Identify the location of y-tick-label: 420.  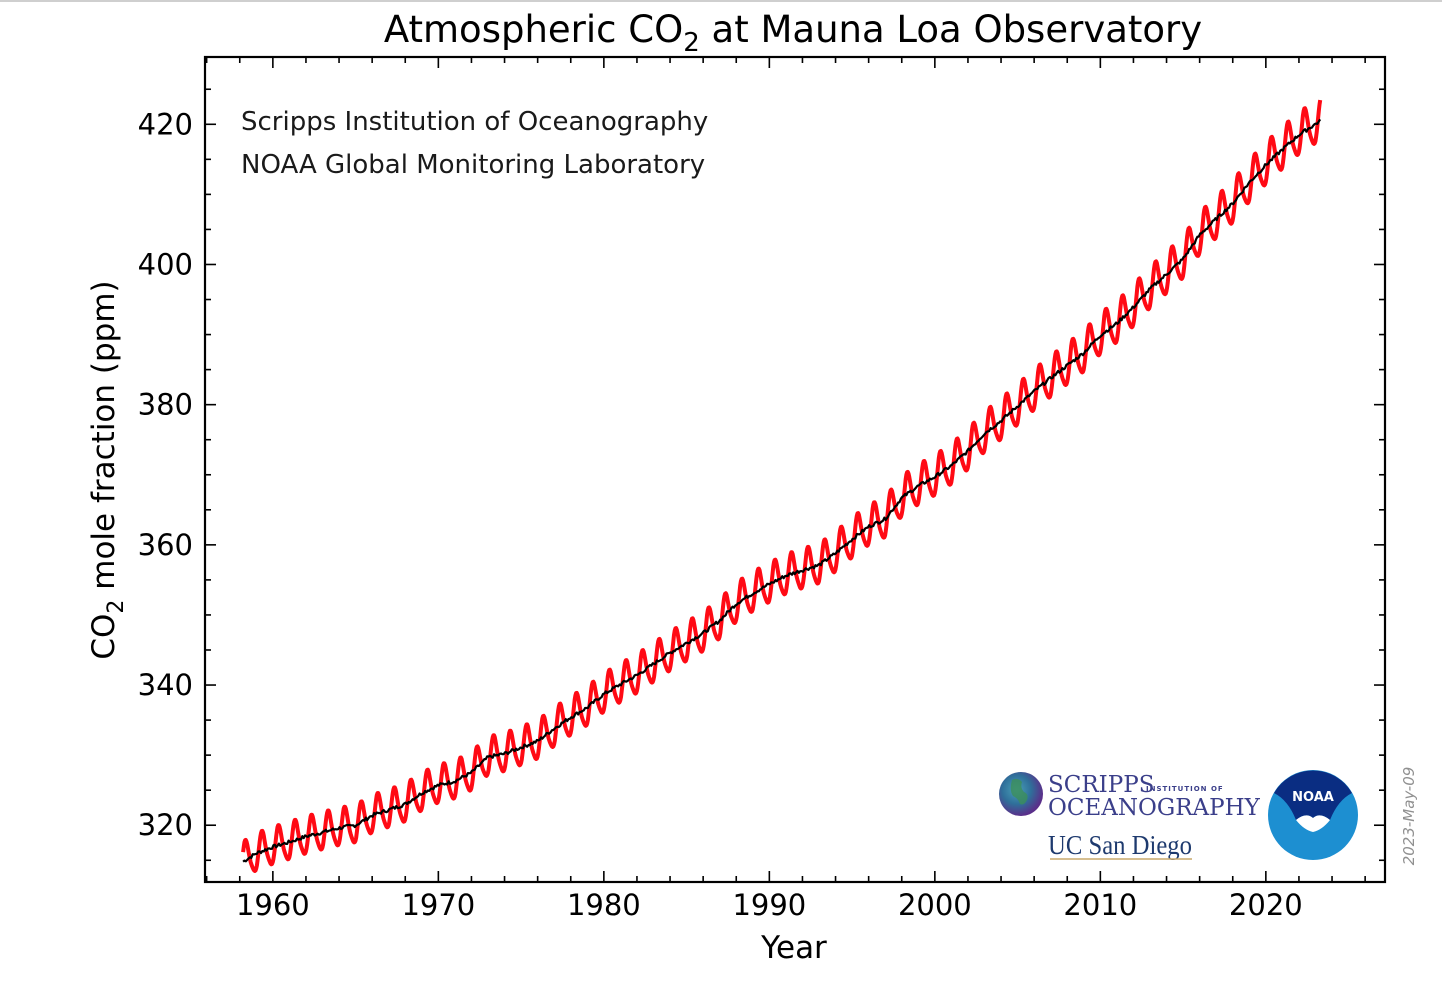
(165, 124).